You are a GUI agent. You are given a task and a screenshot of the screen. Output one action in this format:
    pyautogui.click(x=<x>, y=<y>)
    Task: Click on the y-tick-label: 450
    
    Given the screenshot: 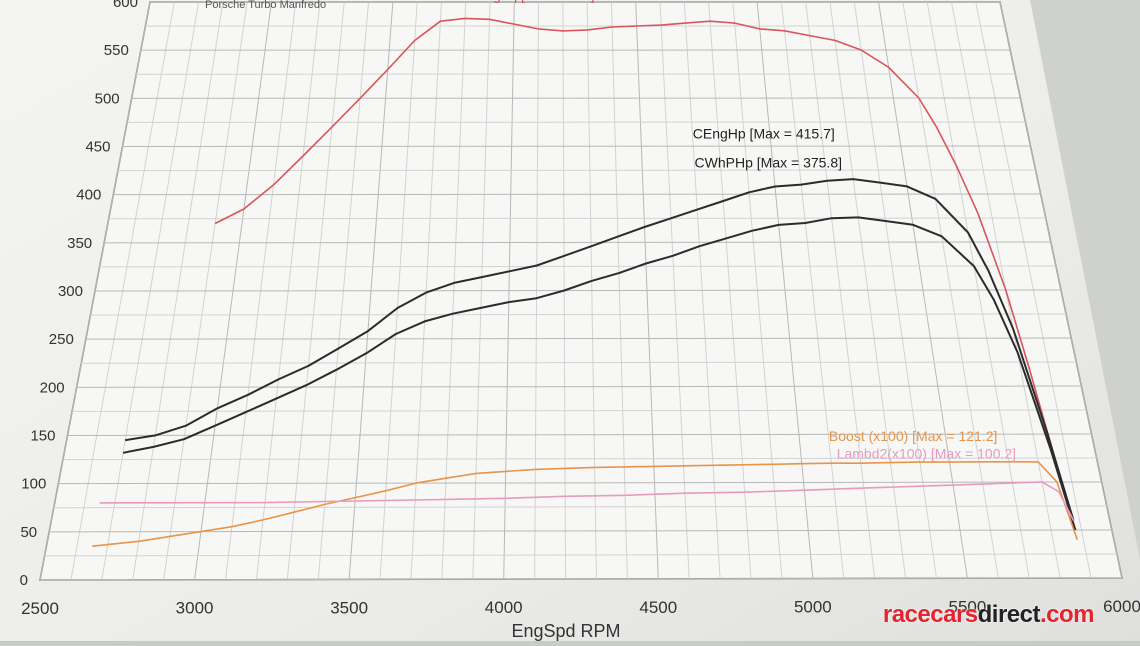 What is the action you would take?
    pyautogui.click(x=97, y=147)
    